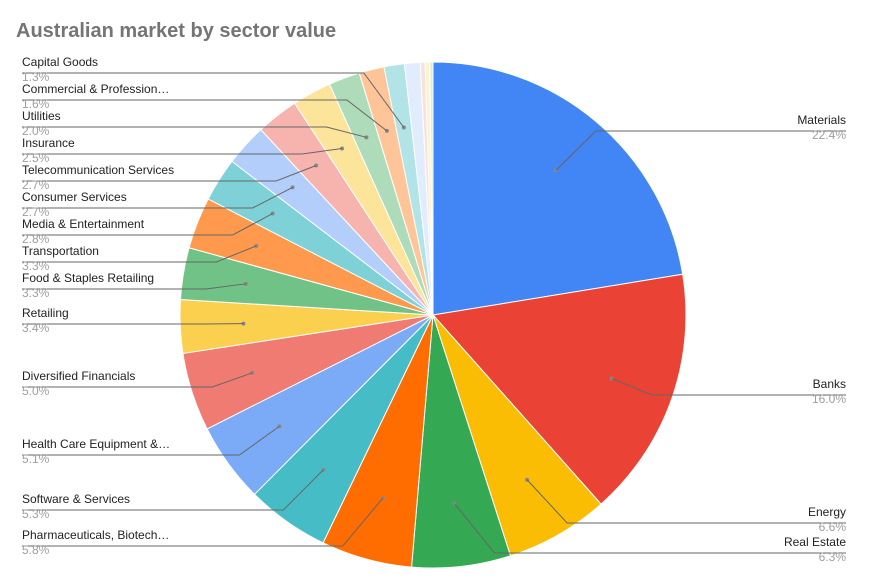  Describe the element at coordinates (36, 158) in the screenshot. I see `slice-percent-insurance: 2.5%` at that location.